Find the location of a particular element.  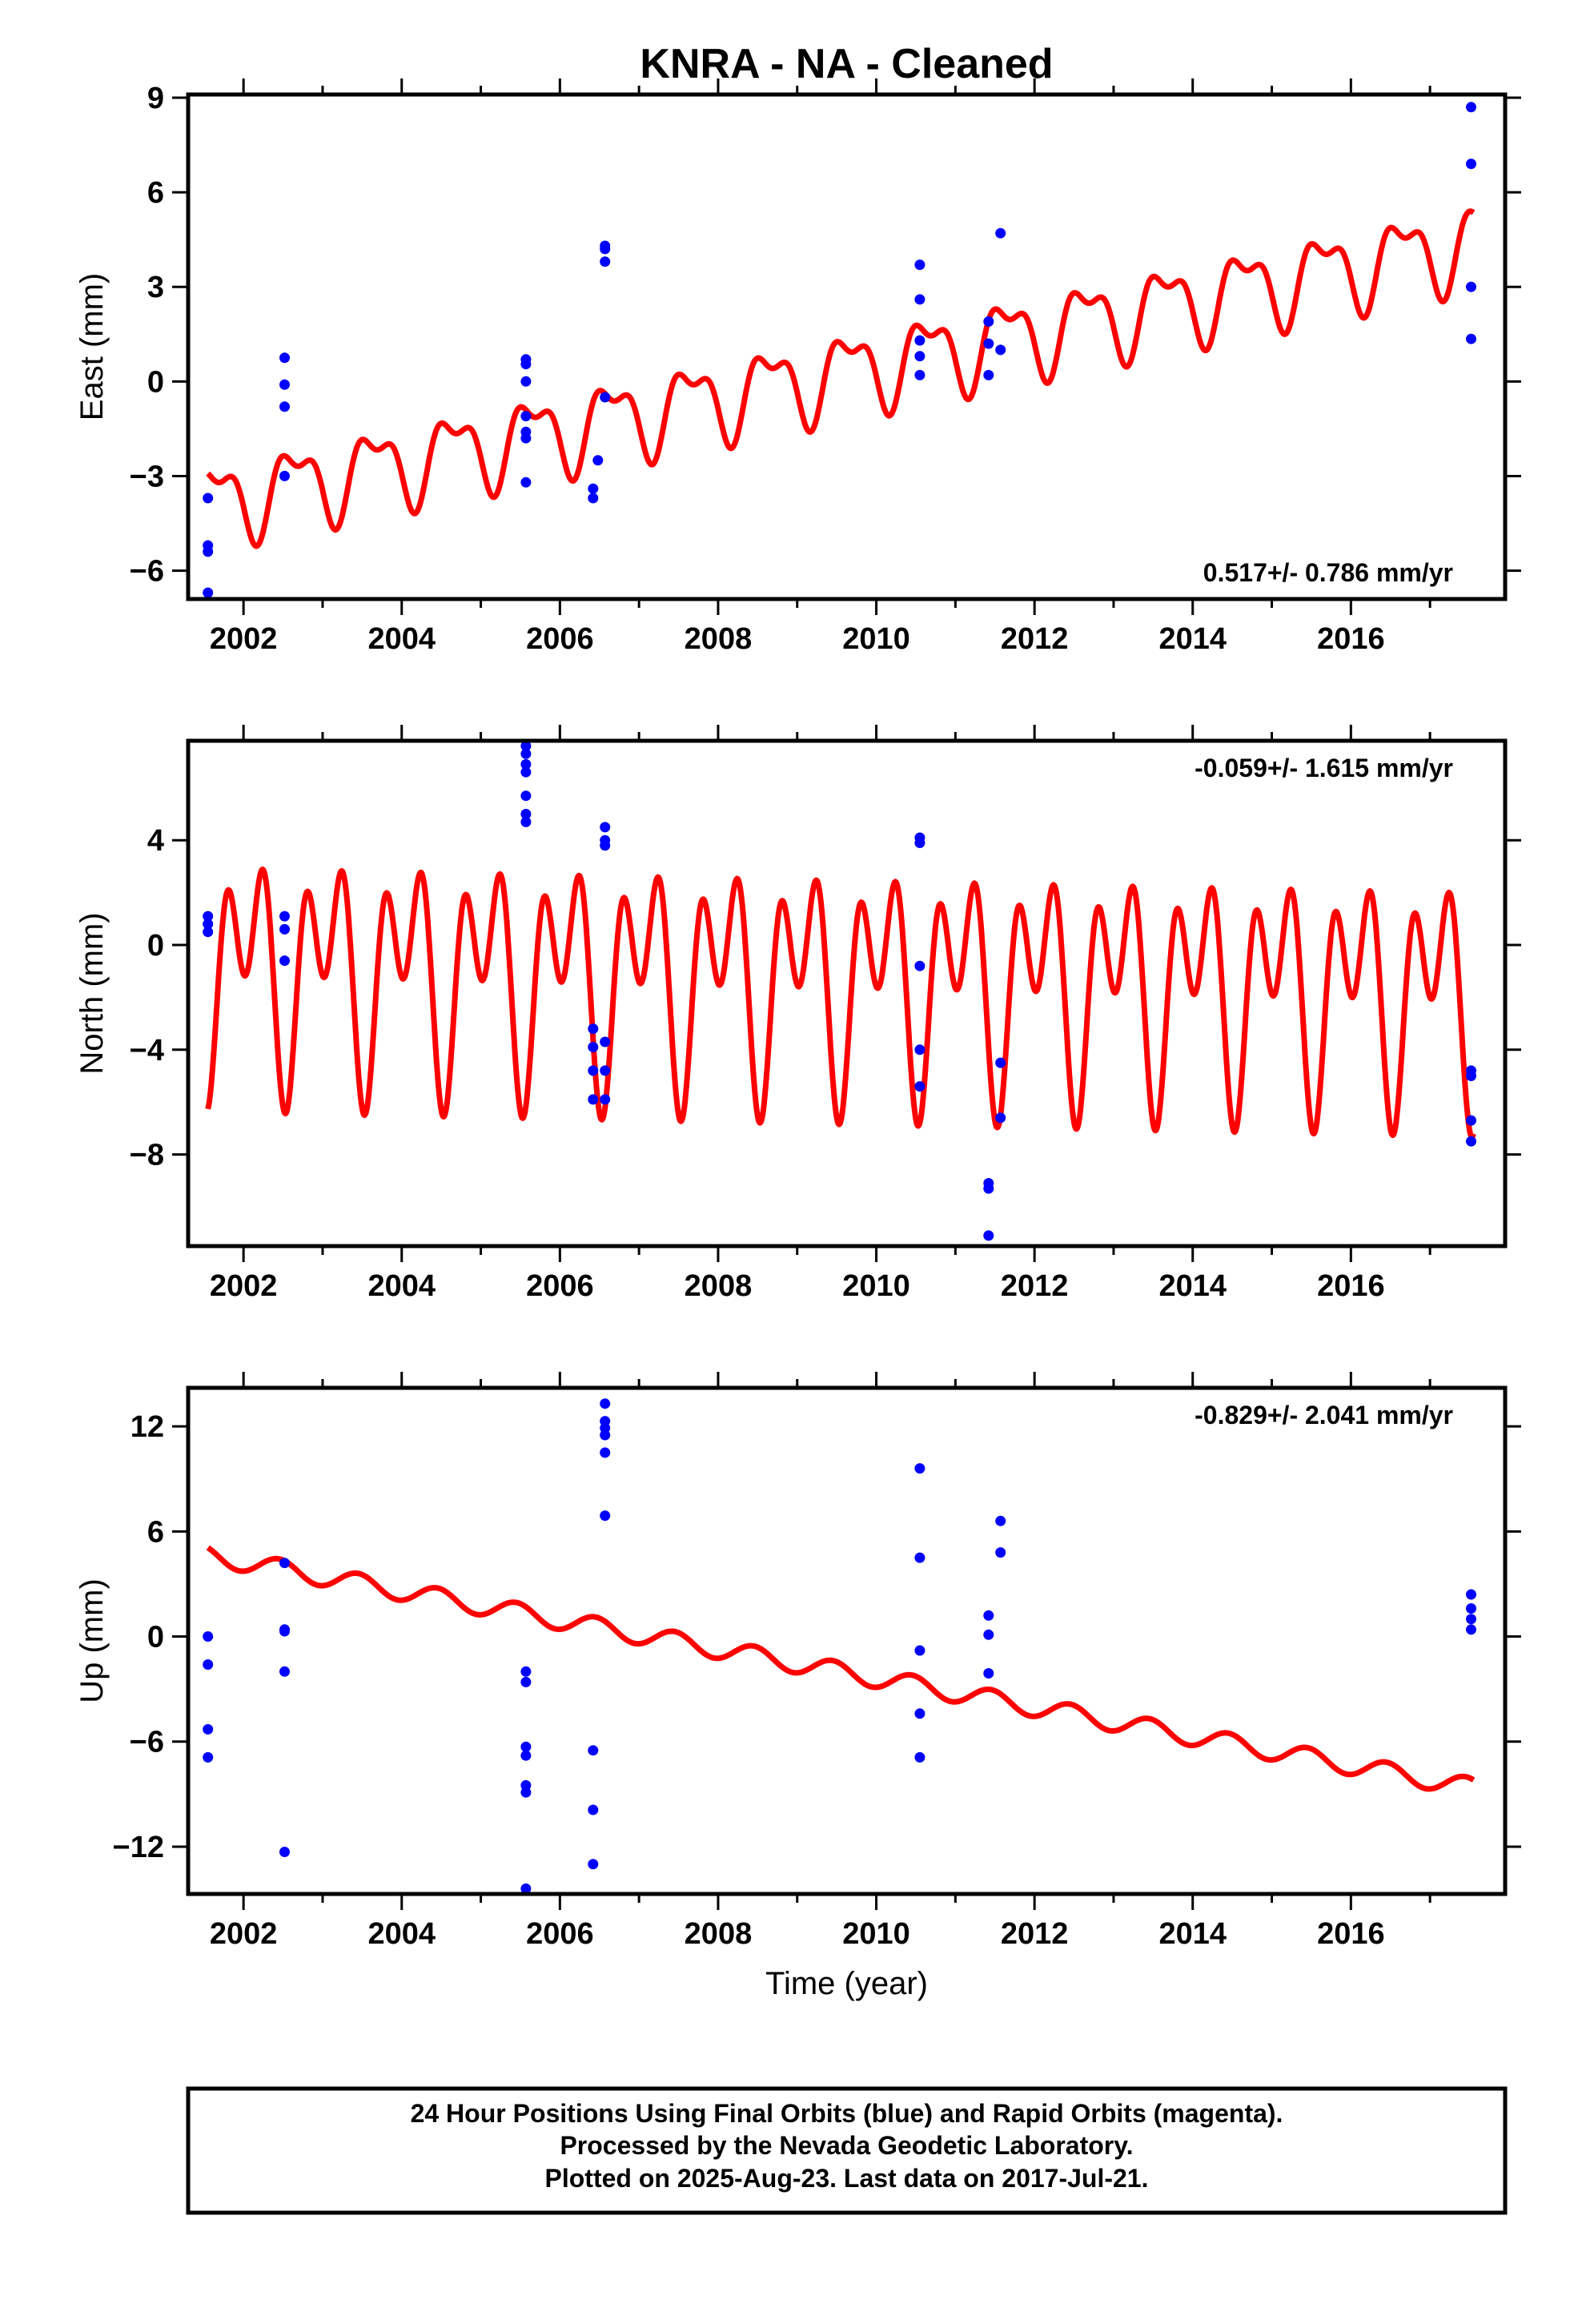

y-tick-label: −12 is located at coordinates (138, 1847).